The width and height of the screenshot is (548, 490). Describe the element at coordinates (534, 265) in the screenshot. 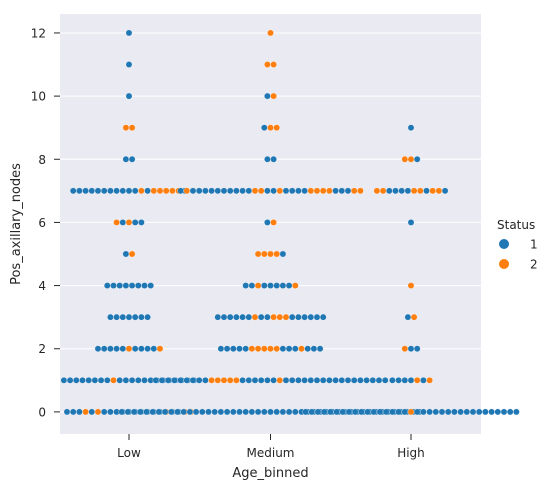

I see `legend-label-2: 2` at that location.